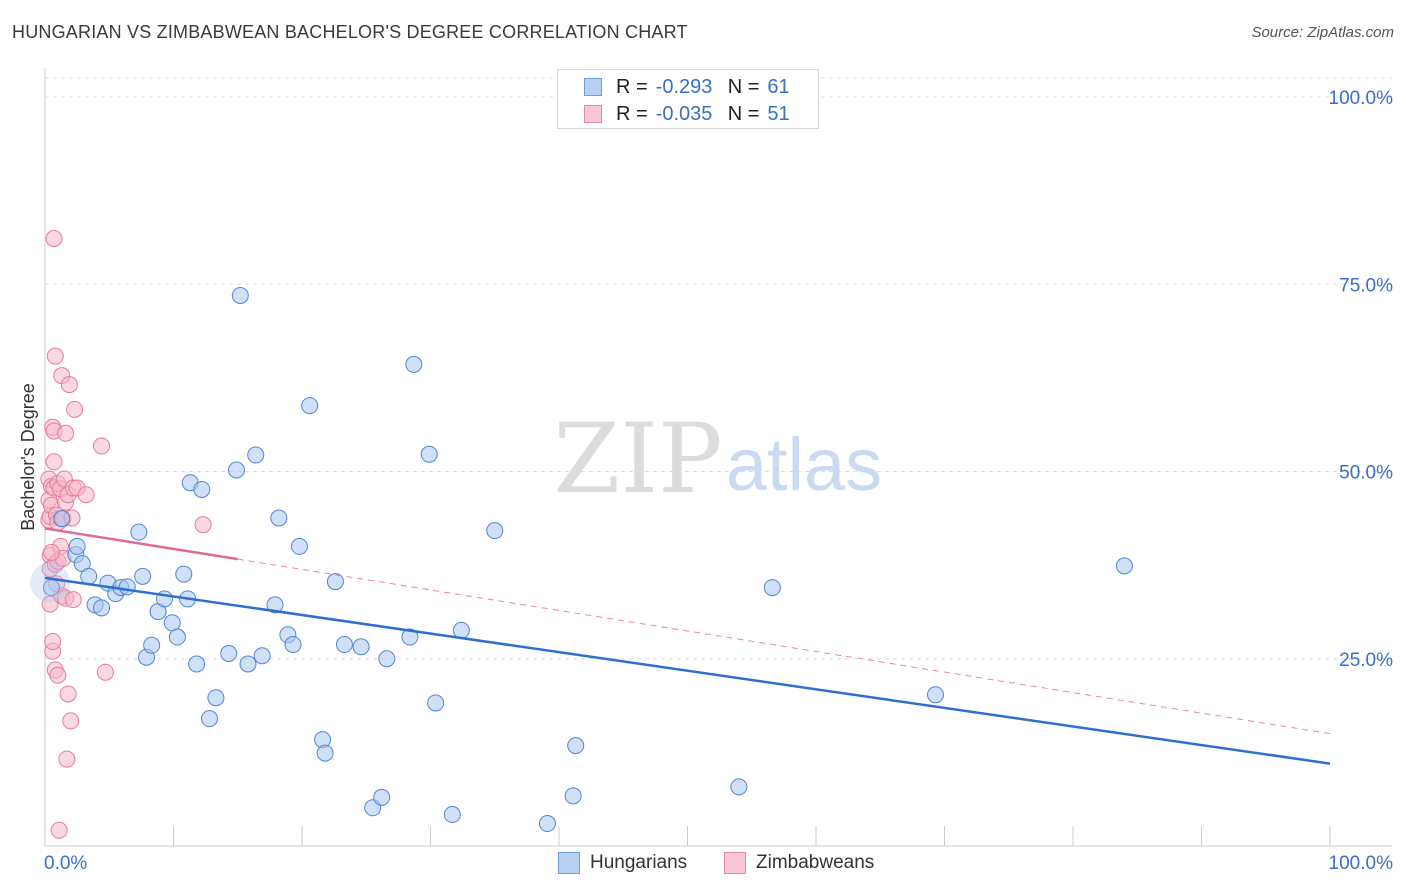 This screenshot has width=1406, height=892. I want to click on data-point-cluster, so click(50, 582).